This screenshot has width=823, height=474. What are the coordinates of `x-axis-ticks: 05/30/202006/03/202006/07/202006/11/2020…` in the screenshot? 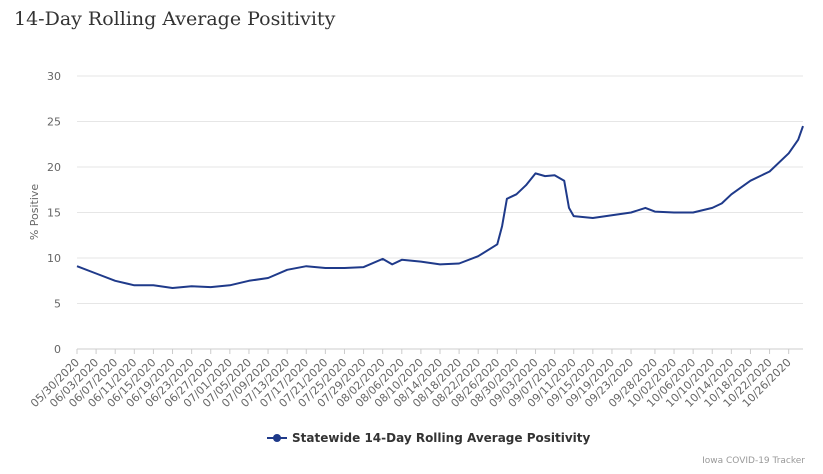 It's located at (411, 379).